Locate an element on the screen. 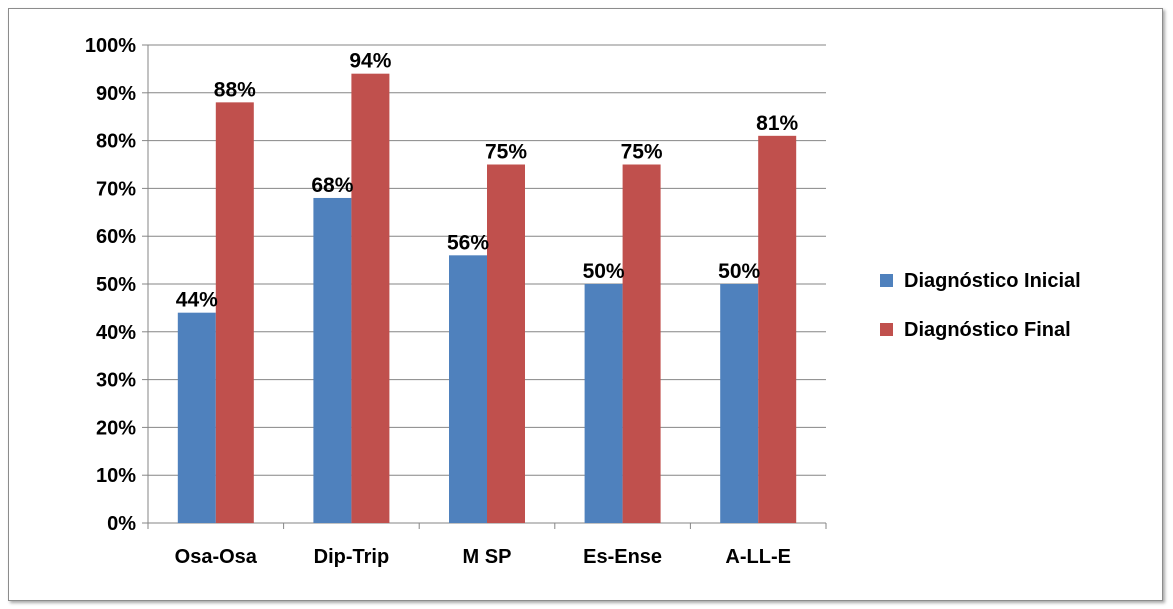 The width and height of the screenshot is (1173, 609). y-tick-label: 30% is located at coordinates (116, 381).